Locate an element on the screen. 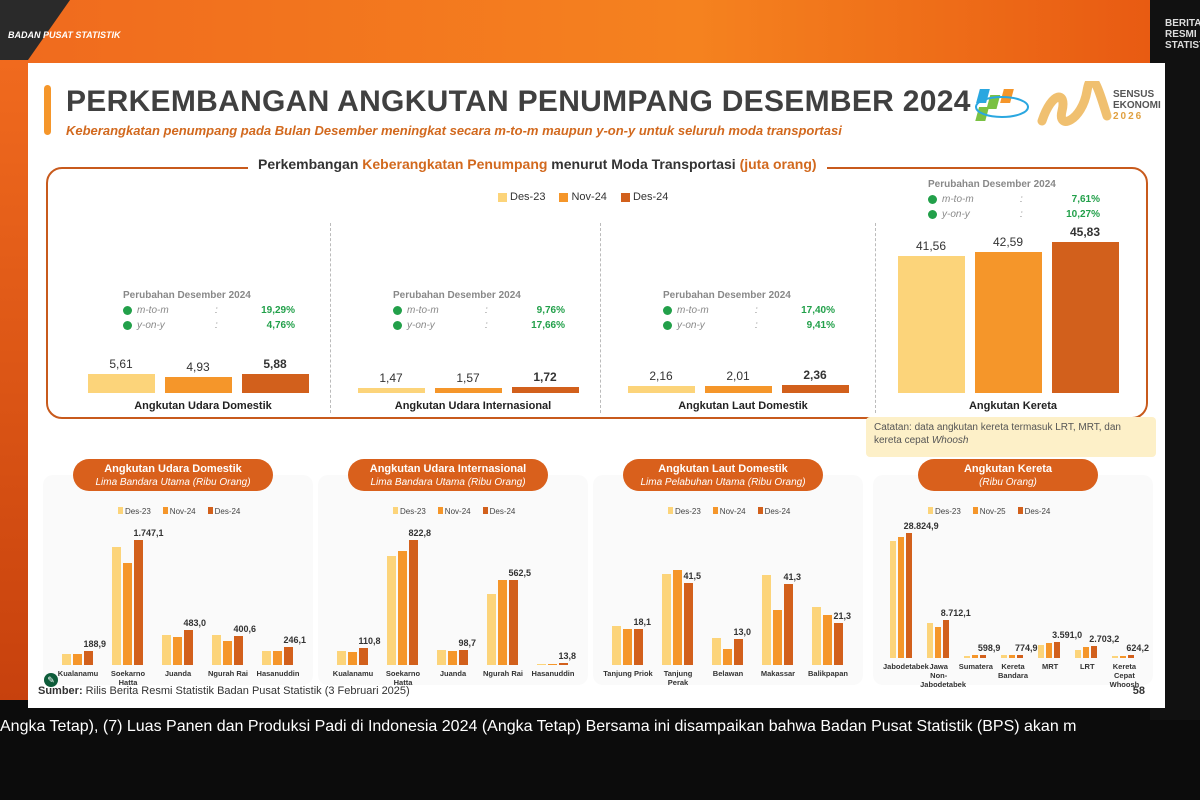 The height and width of the screenshot is (800, 1200). category-label: Juanda is located at coordinates (453, 673).